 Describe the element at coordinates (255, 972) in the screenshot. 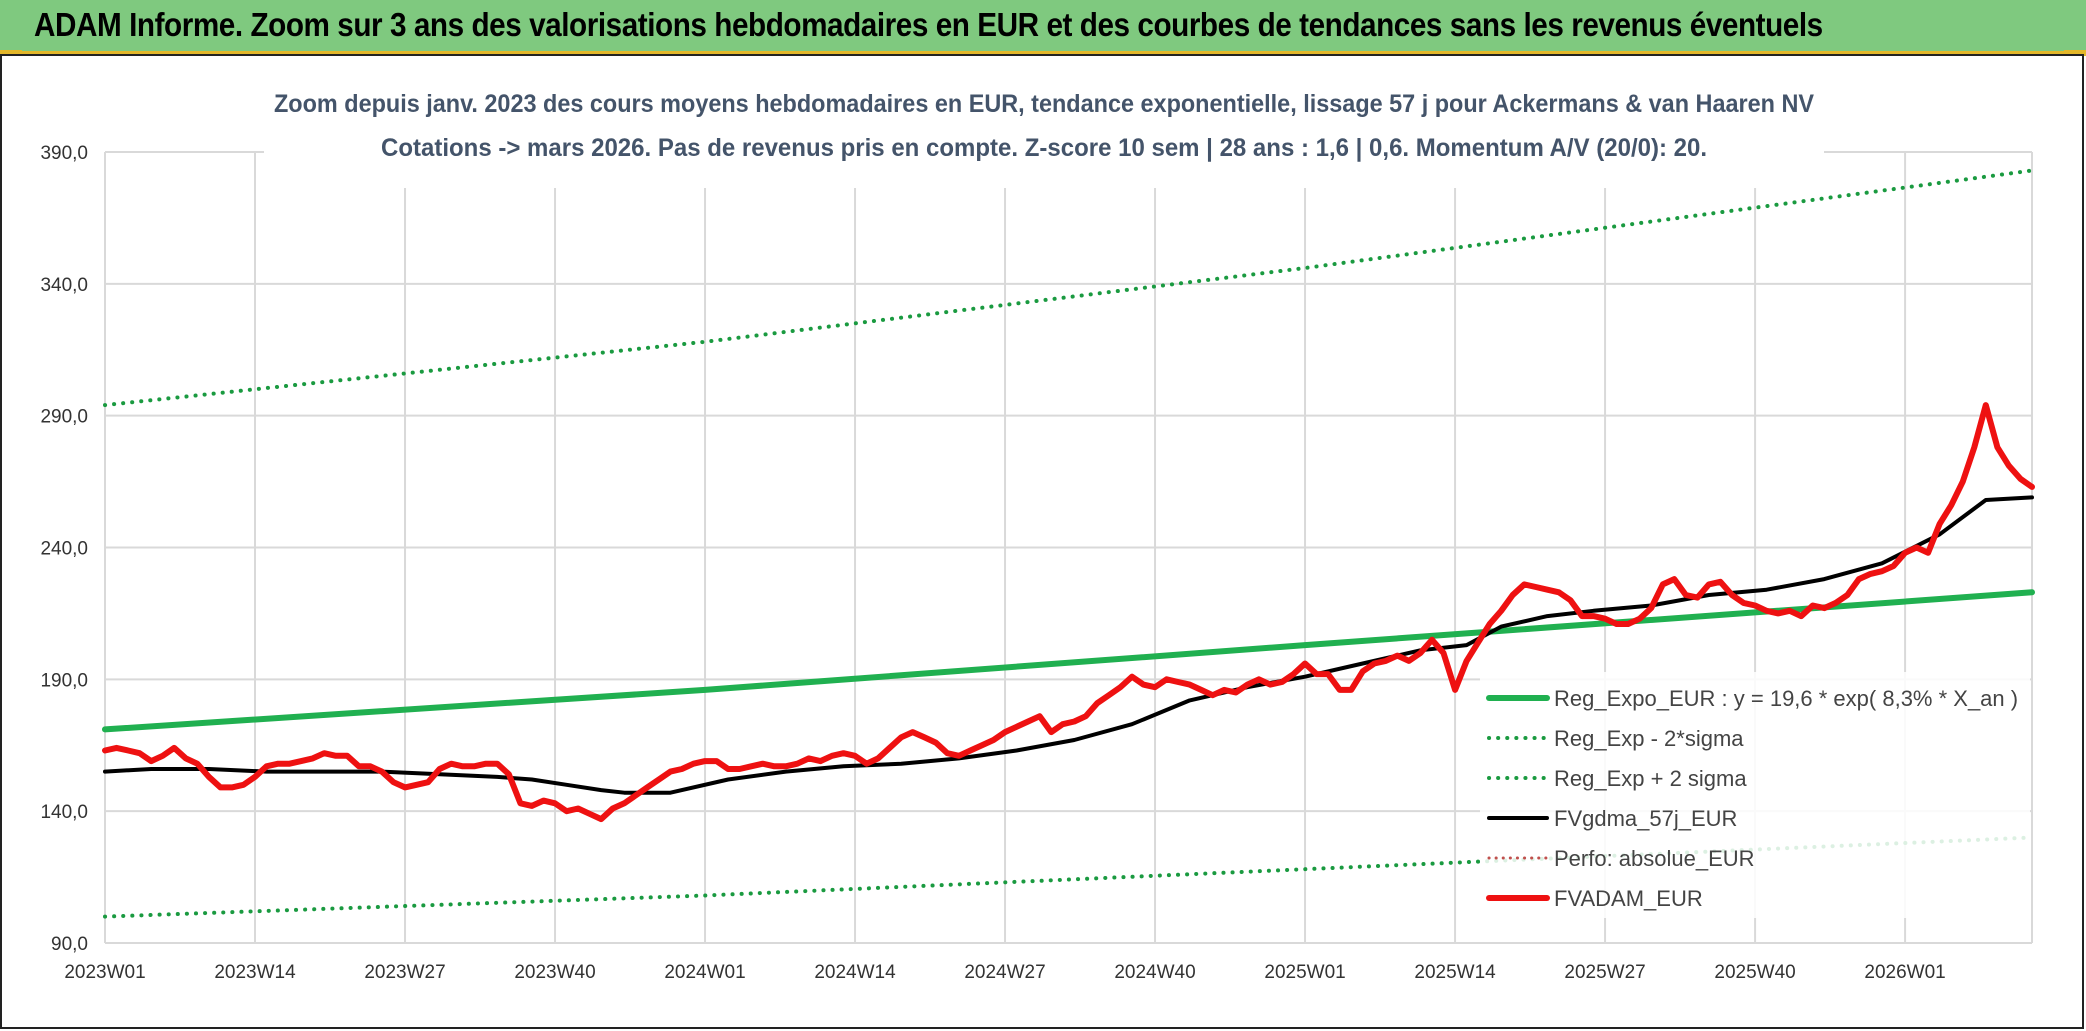

I see `x-tick-label: 2023W14` at that location.